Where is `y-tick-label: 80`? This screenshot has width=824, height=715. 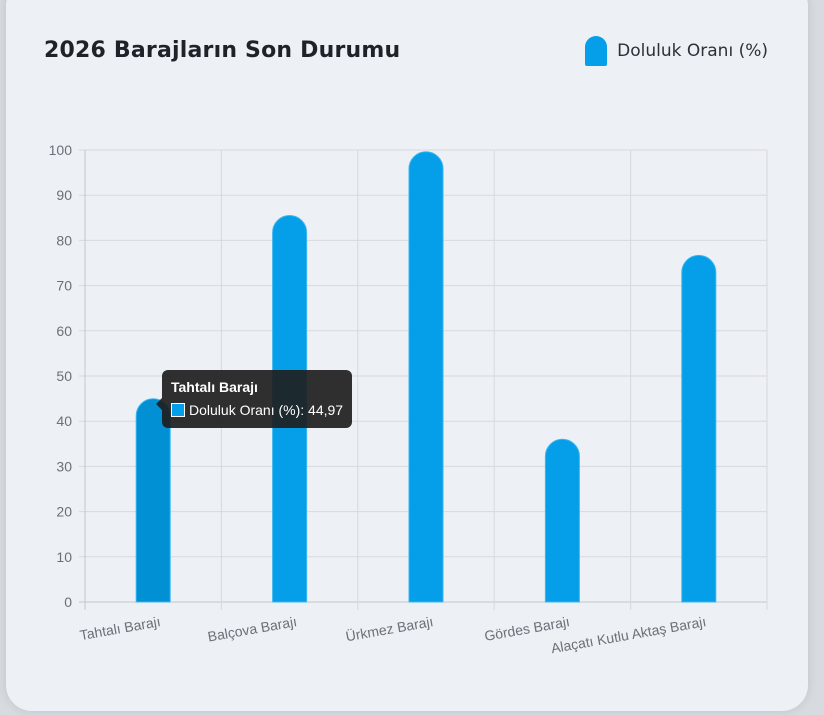 y-tick-label: 80 is located at coordinates (64, 240).